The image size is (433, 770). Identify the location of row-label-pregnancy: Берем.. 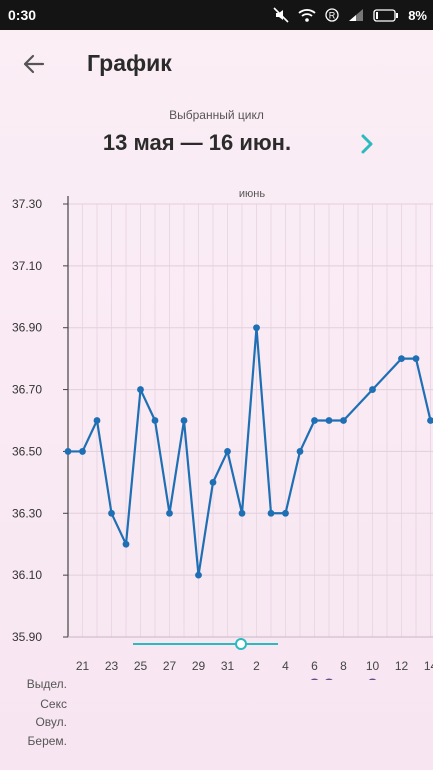
(47, 741).